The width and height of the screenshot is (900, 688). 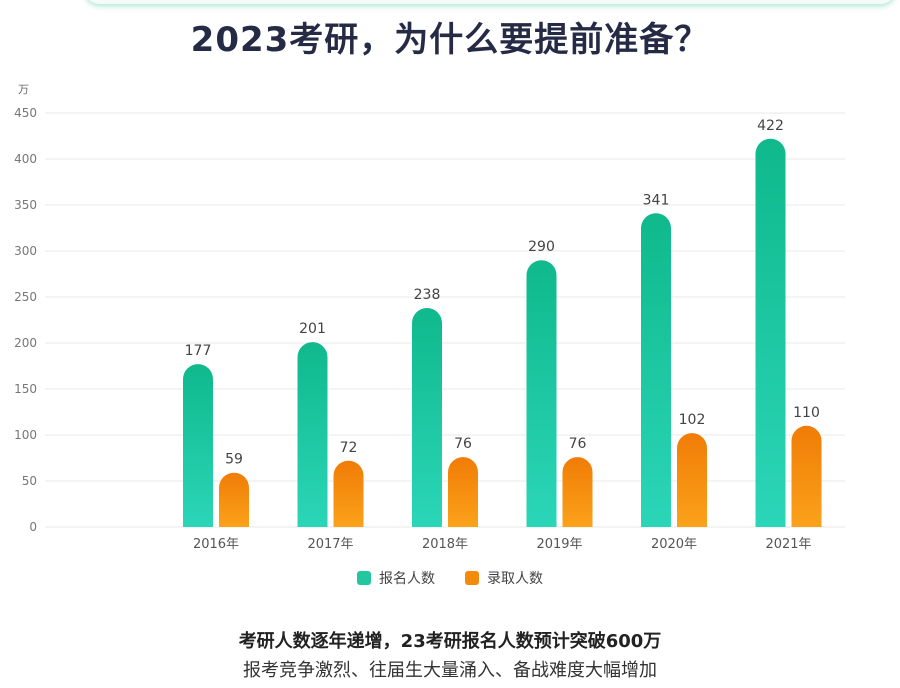 What do you see at coordinates (25, 297) in the screenshot?
I see `y-tick-label: 250` at bounding box center [25, 297].